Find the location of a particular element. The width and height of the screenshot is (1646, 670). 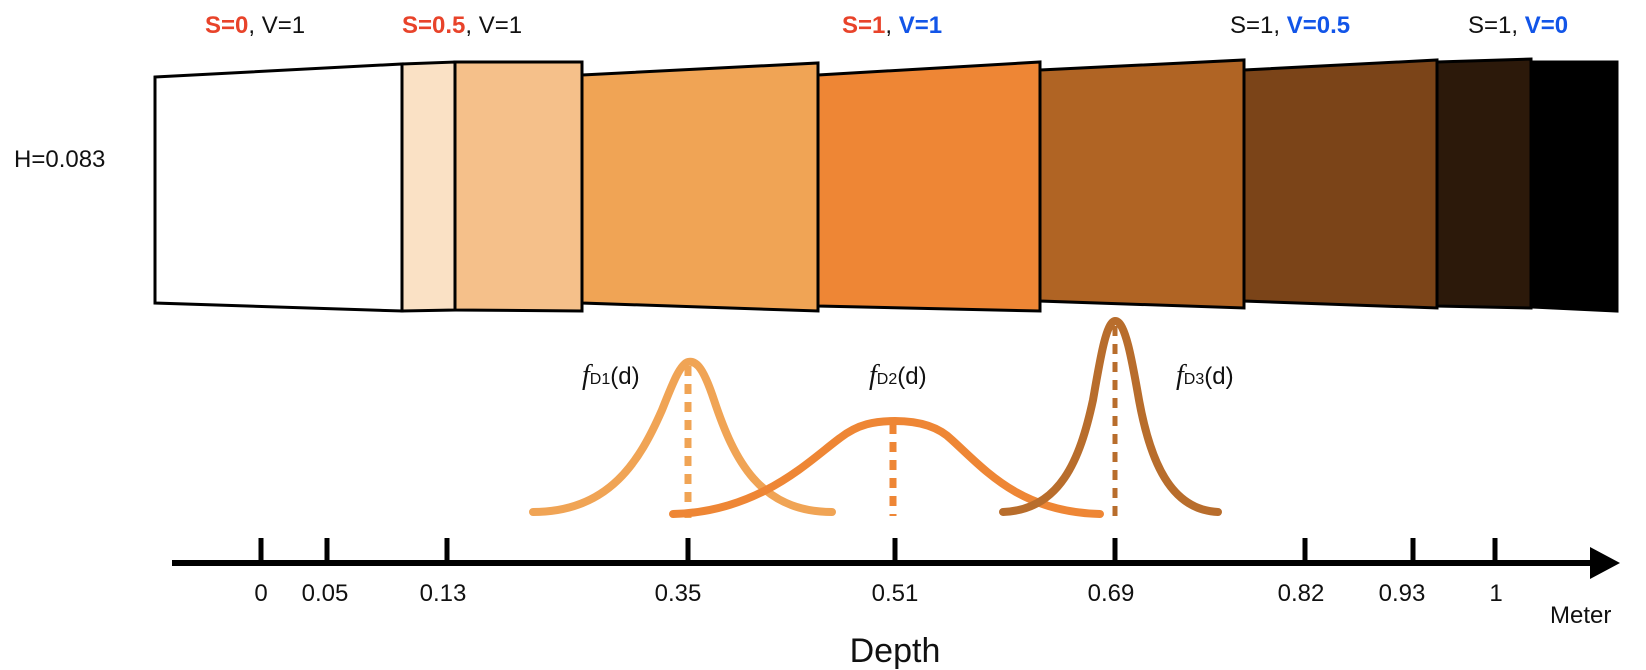

tick-label: 0.93 is located at coordinates (1402, 593).